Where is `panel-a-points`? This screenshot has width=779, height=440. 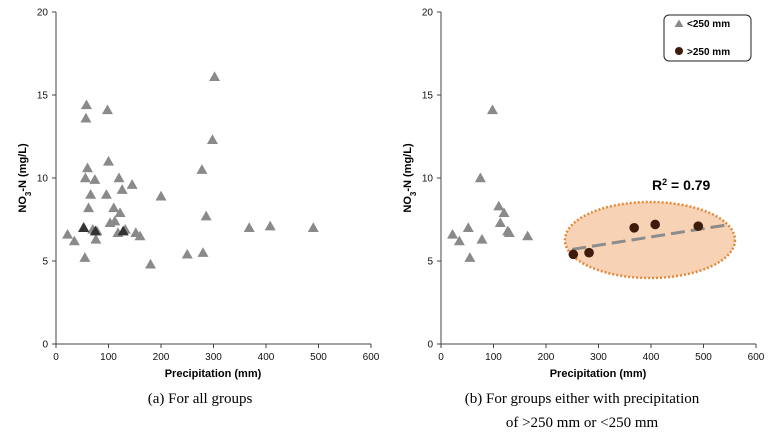 panel-a-points is located at coordinates (190, 170).